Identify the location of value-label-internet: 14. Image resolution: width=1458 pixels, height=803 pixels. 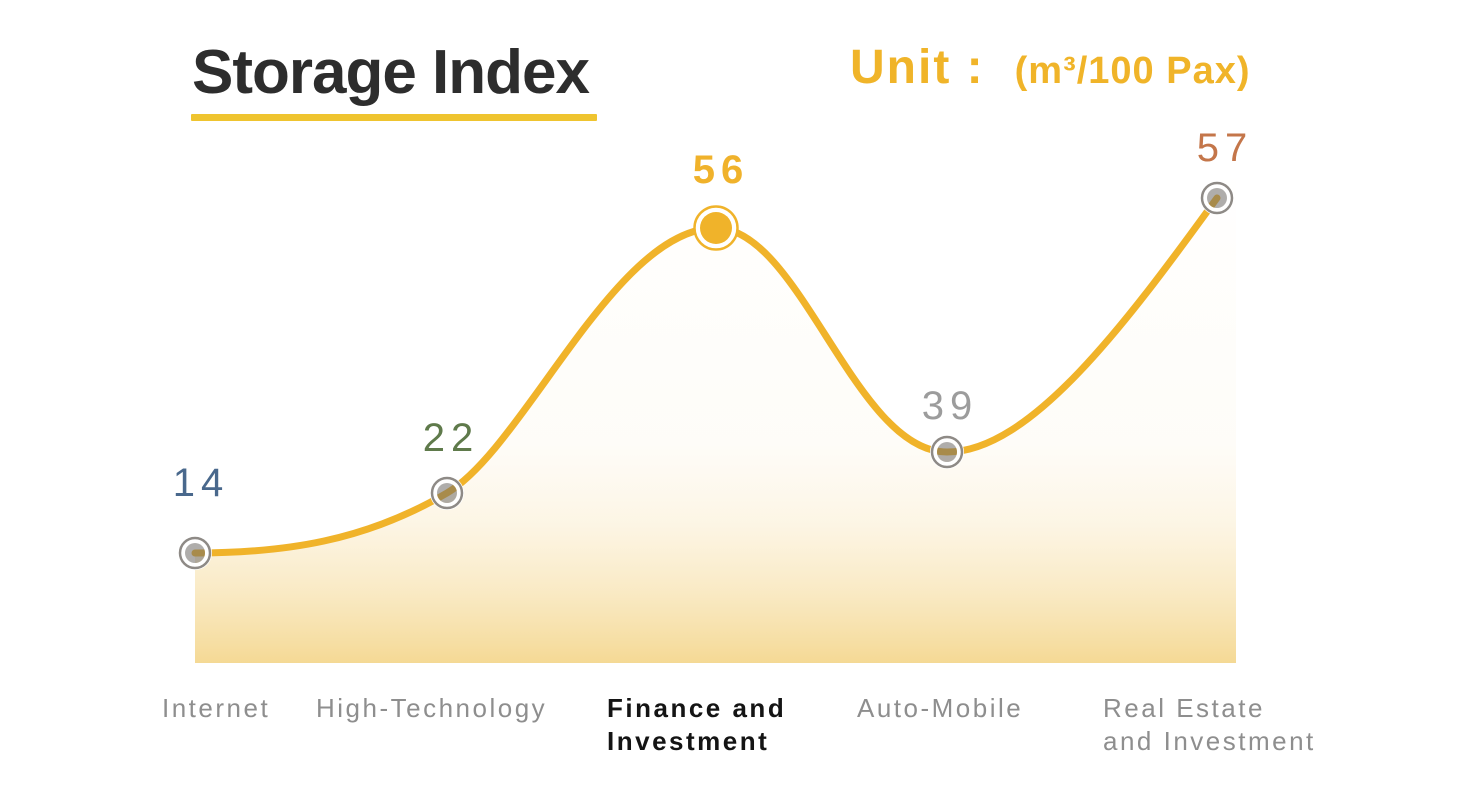
(201, 483).